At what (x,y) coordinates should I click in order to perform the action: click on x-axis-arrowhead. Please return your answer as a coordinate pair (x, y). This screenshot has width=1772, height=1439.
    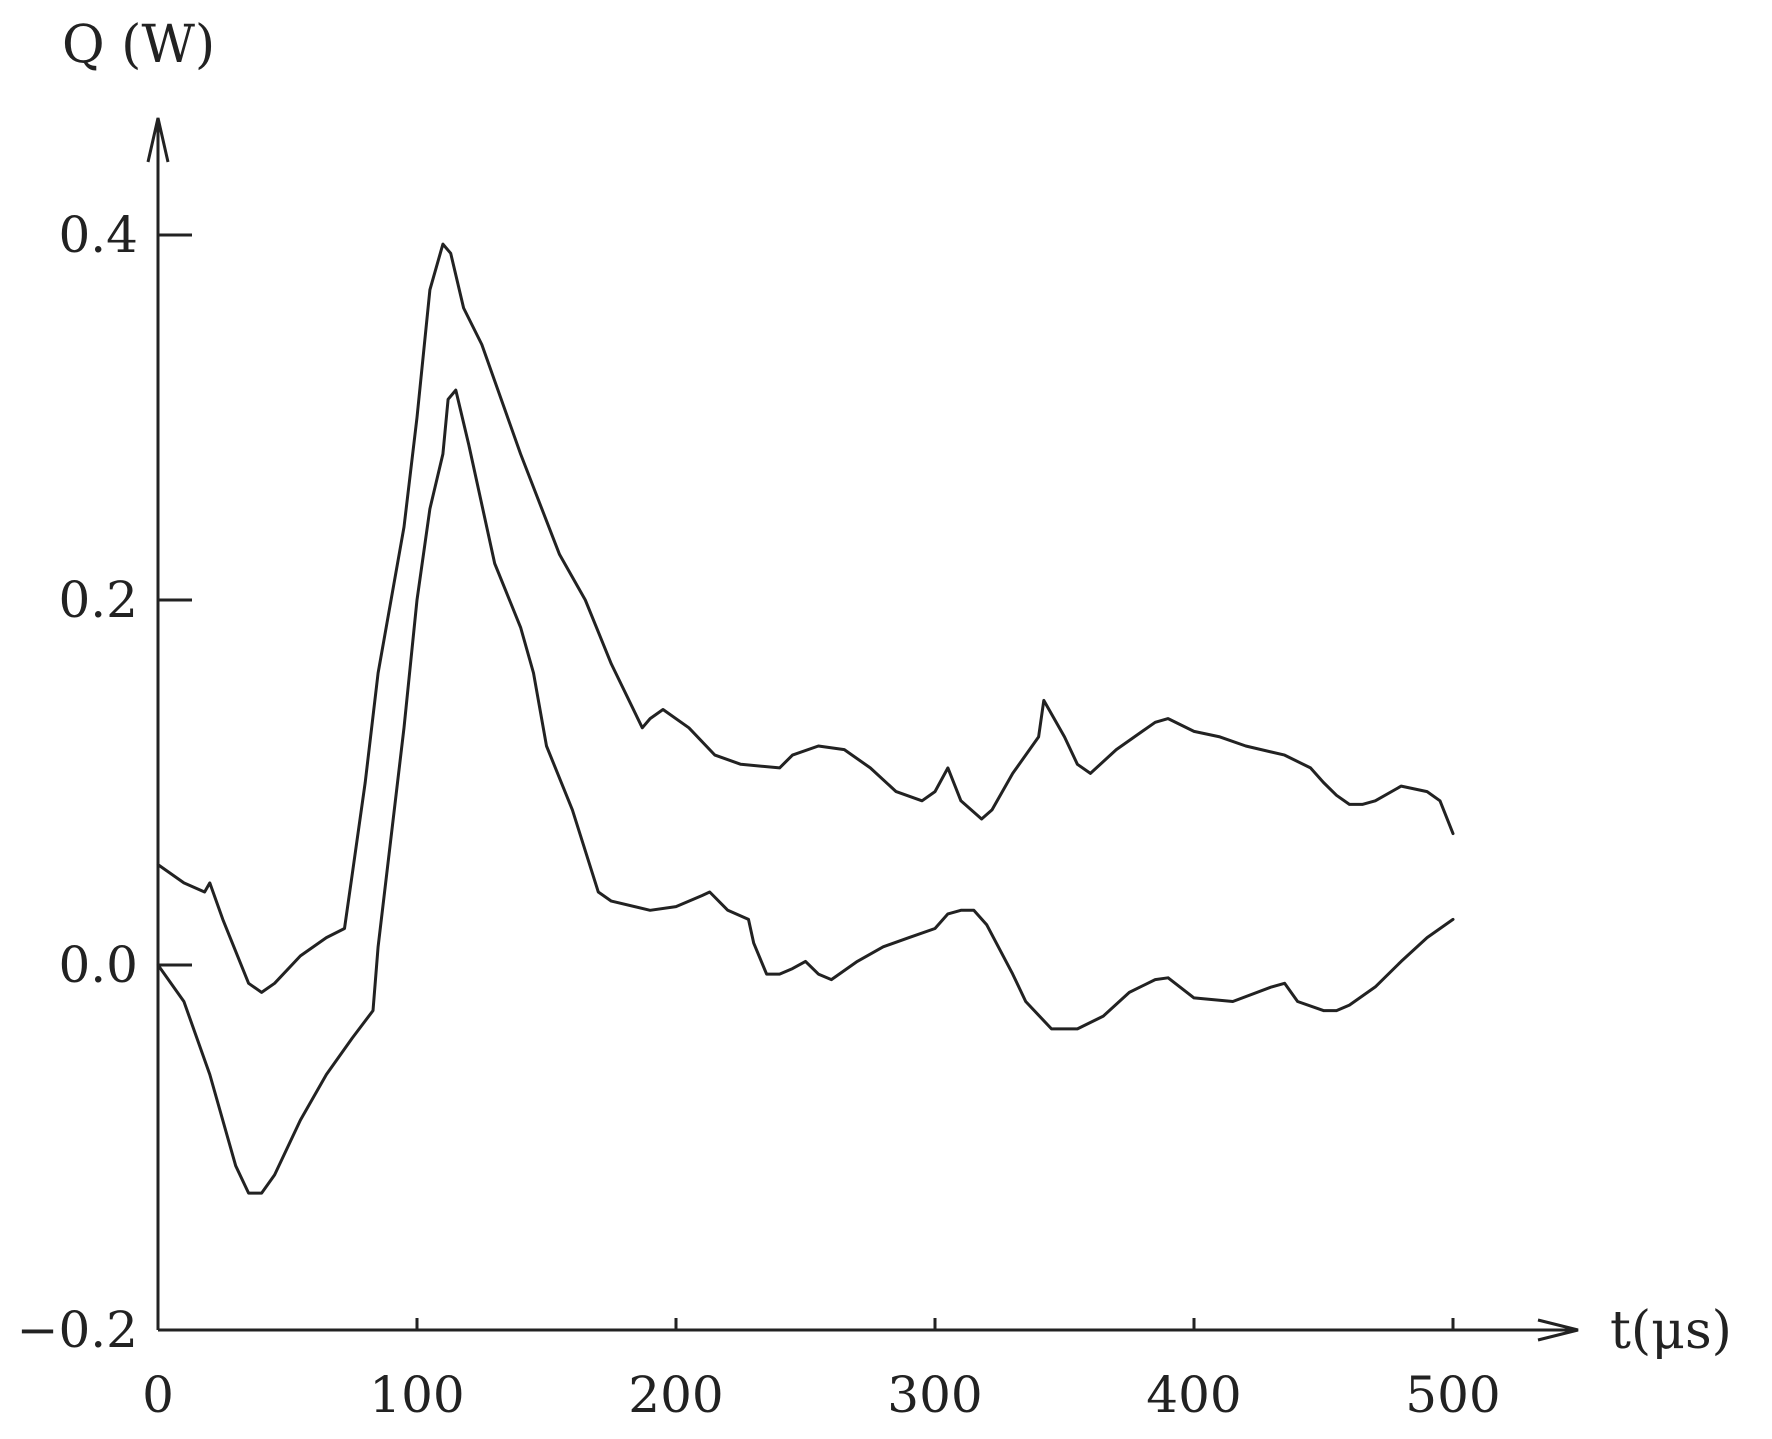
    Looking at the image, I should click on (1558, 1330).